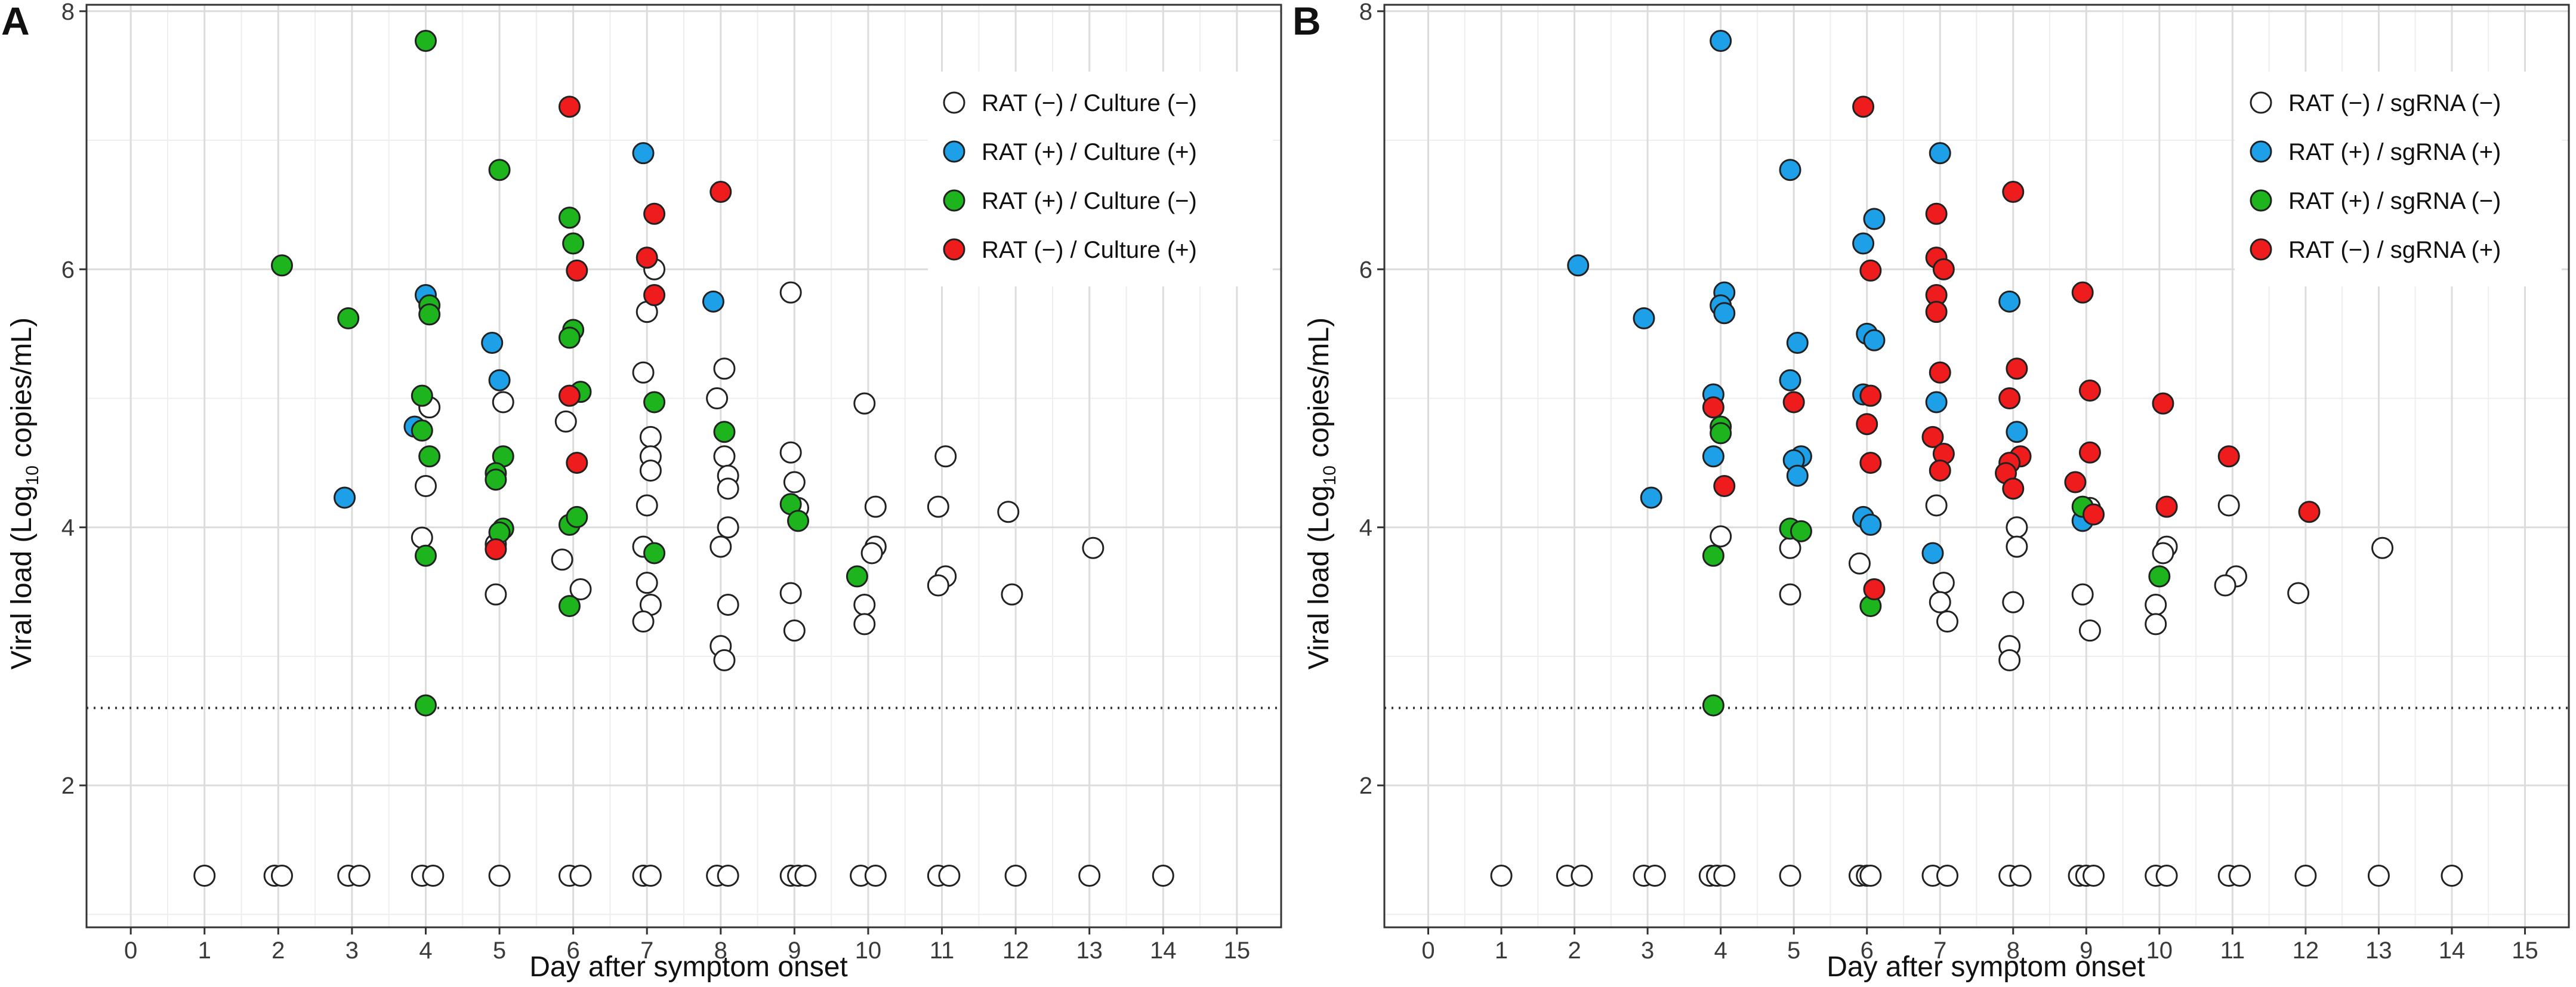 The height and width of the screenshot is (987, 2576). Describe the element at coordinates (426, 950) in the screenshot. I see `panel-a-x-tick-label: 4` at that location.